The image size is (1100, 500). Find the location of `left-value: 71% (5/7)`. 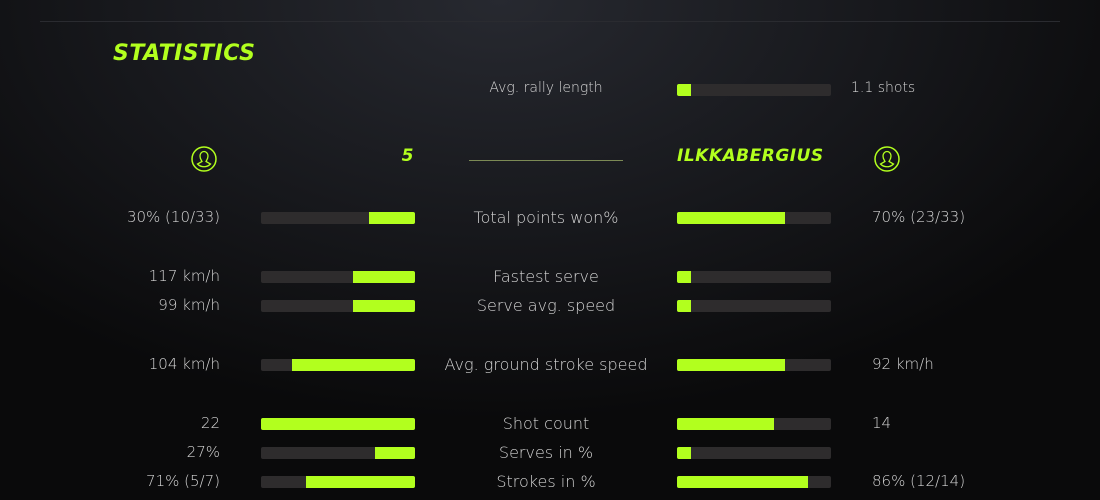

left-value: 71% (5/7) is located at coordinates (183, 481).